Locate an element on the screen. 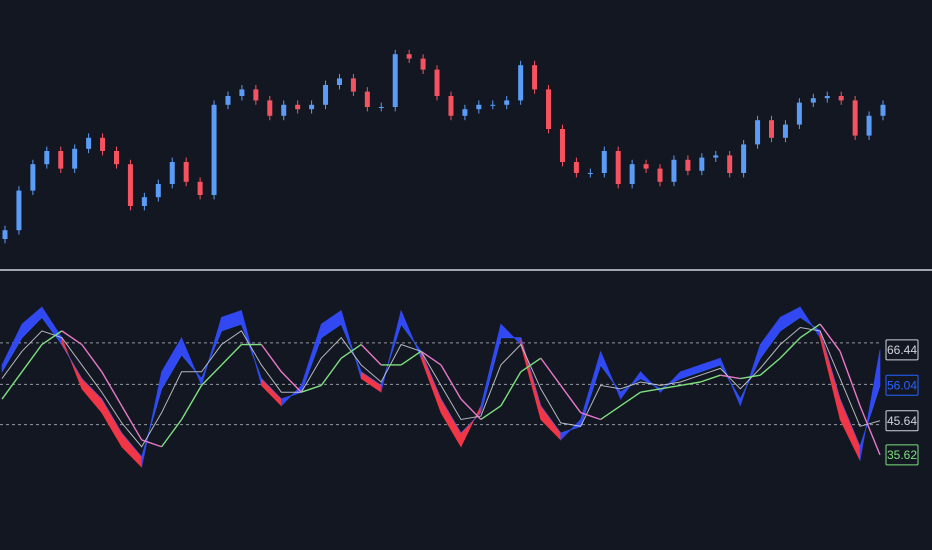  last-value-label: 66.44 is located at coordinates (902, 350).